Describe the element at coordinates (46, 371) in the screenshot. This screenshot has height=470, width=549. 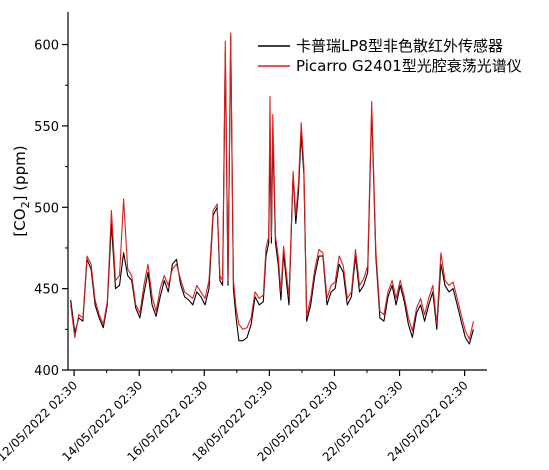
I see `y-tick-label-400: 400` at that location.